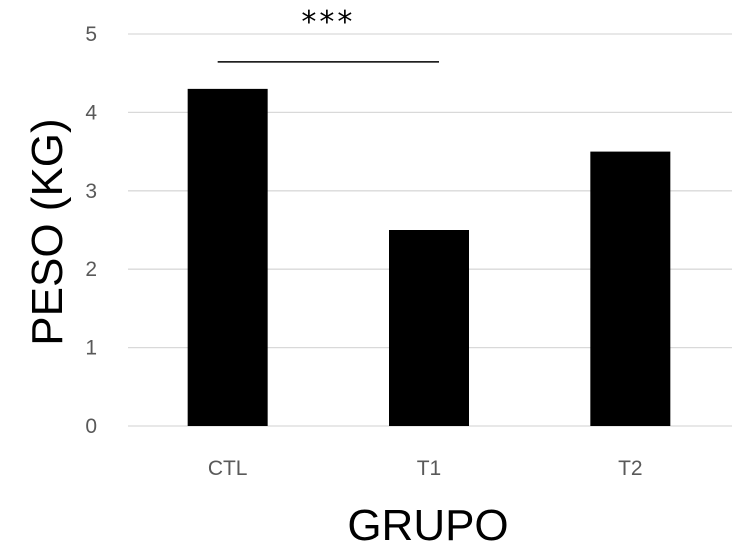 Image resolution: width=732 pixels, height=548 pixels. Describe the element at coordinates (630, 468) in the screenshot. I see `x-tick-label: T2` at that location.